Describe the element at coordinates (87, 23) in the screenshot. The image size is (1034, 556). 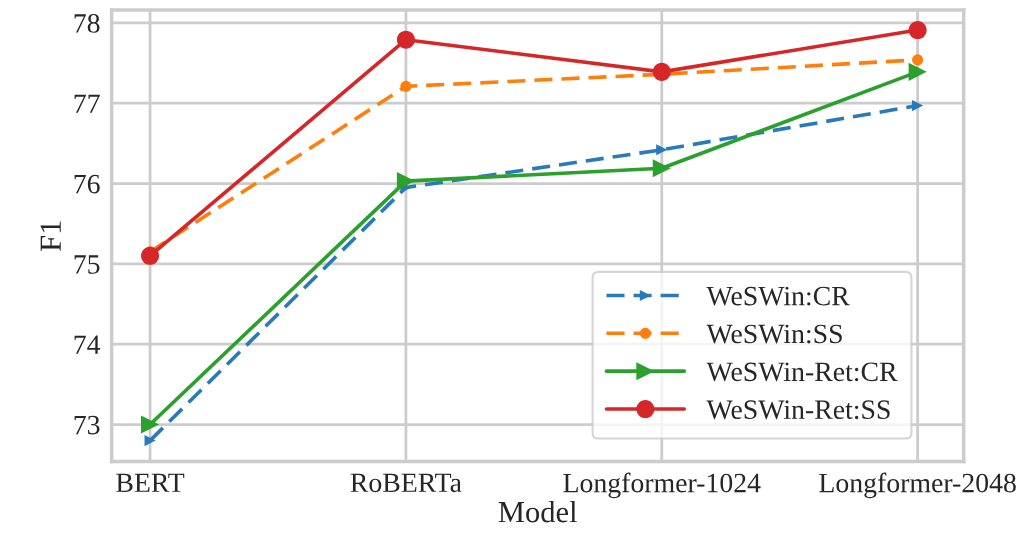
I see `y-tick-label: 78` at that location.